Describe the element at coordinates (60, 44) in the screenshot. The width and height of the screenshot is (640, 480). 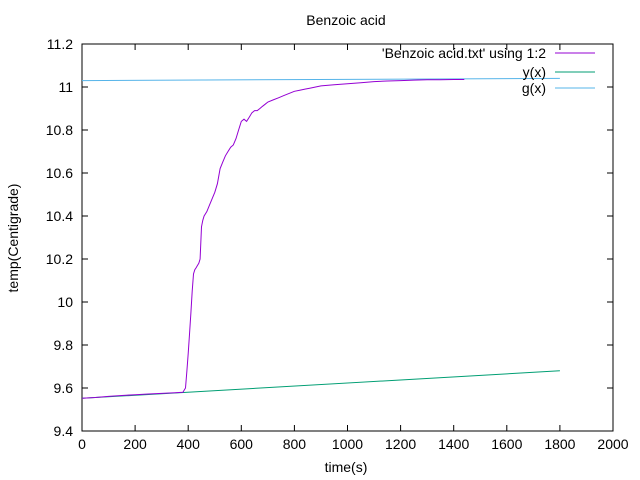
I see `y-tick-label: 11.2` at that location.